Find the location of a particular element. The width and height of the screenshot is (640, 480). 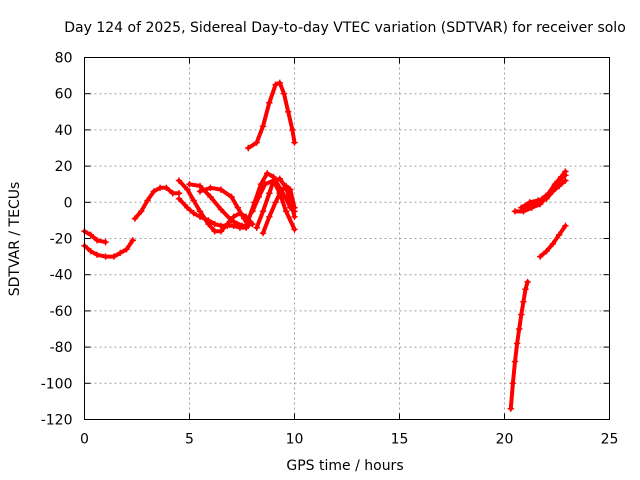

y-tick-label: -40 is located at coordinates (61, 276).